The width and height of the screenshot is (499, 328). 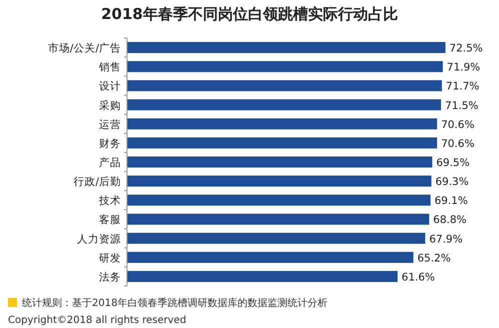 I want to click on y-tick-label: 研发, so click(x=110, y=258).